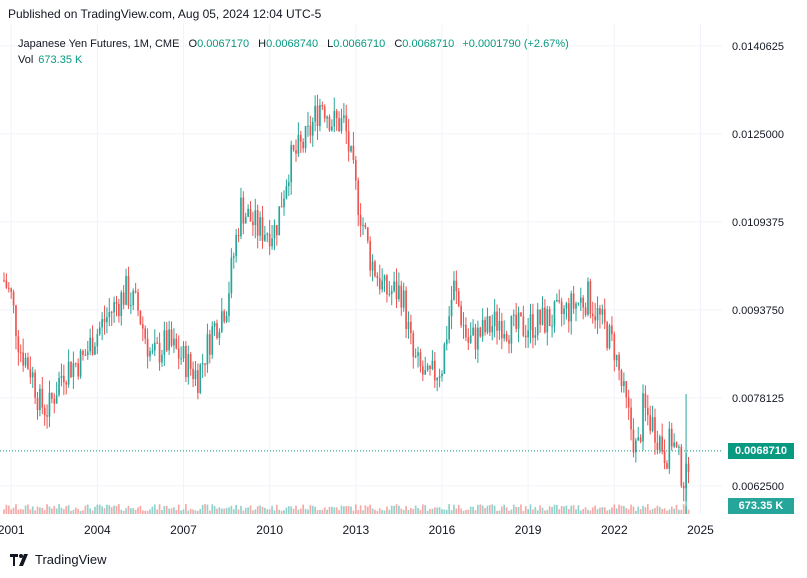 The height and width of the screenshot is (578, 807). What do you see at coordinates (292, 44) in the screenshot?
I see `high-value: 0.0068740` at bounding box center [292, 44].